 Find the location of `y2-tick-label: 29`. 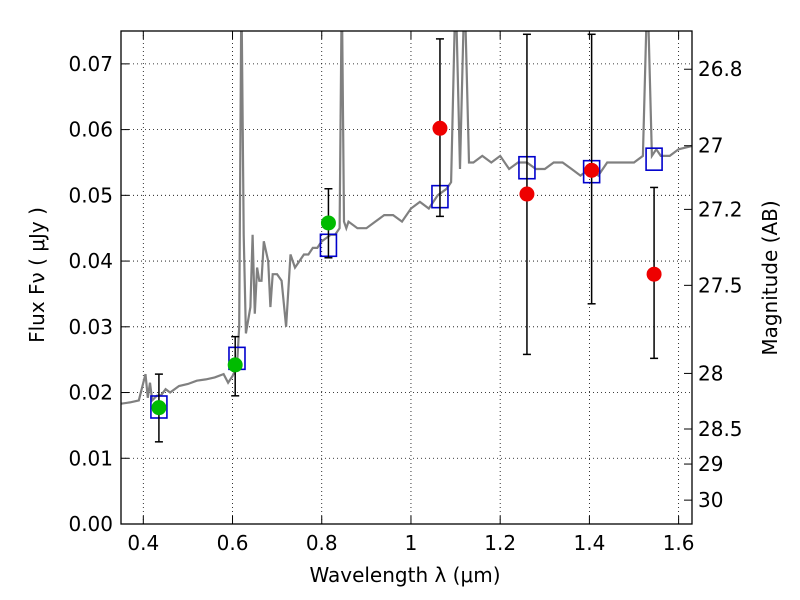

y2-tick-label: 29 is located at coordinates (710, 464).